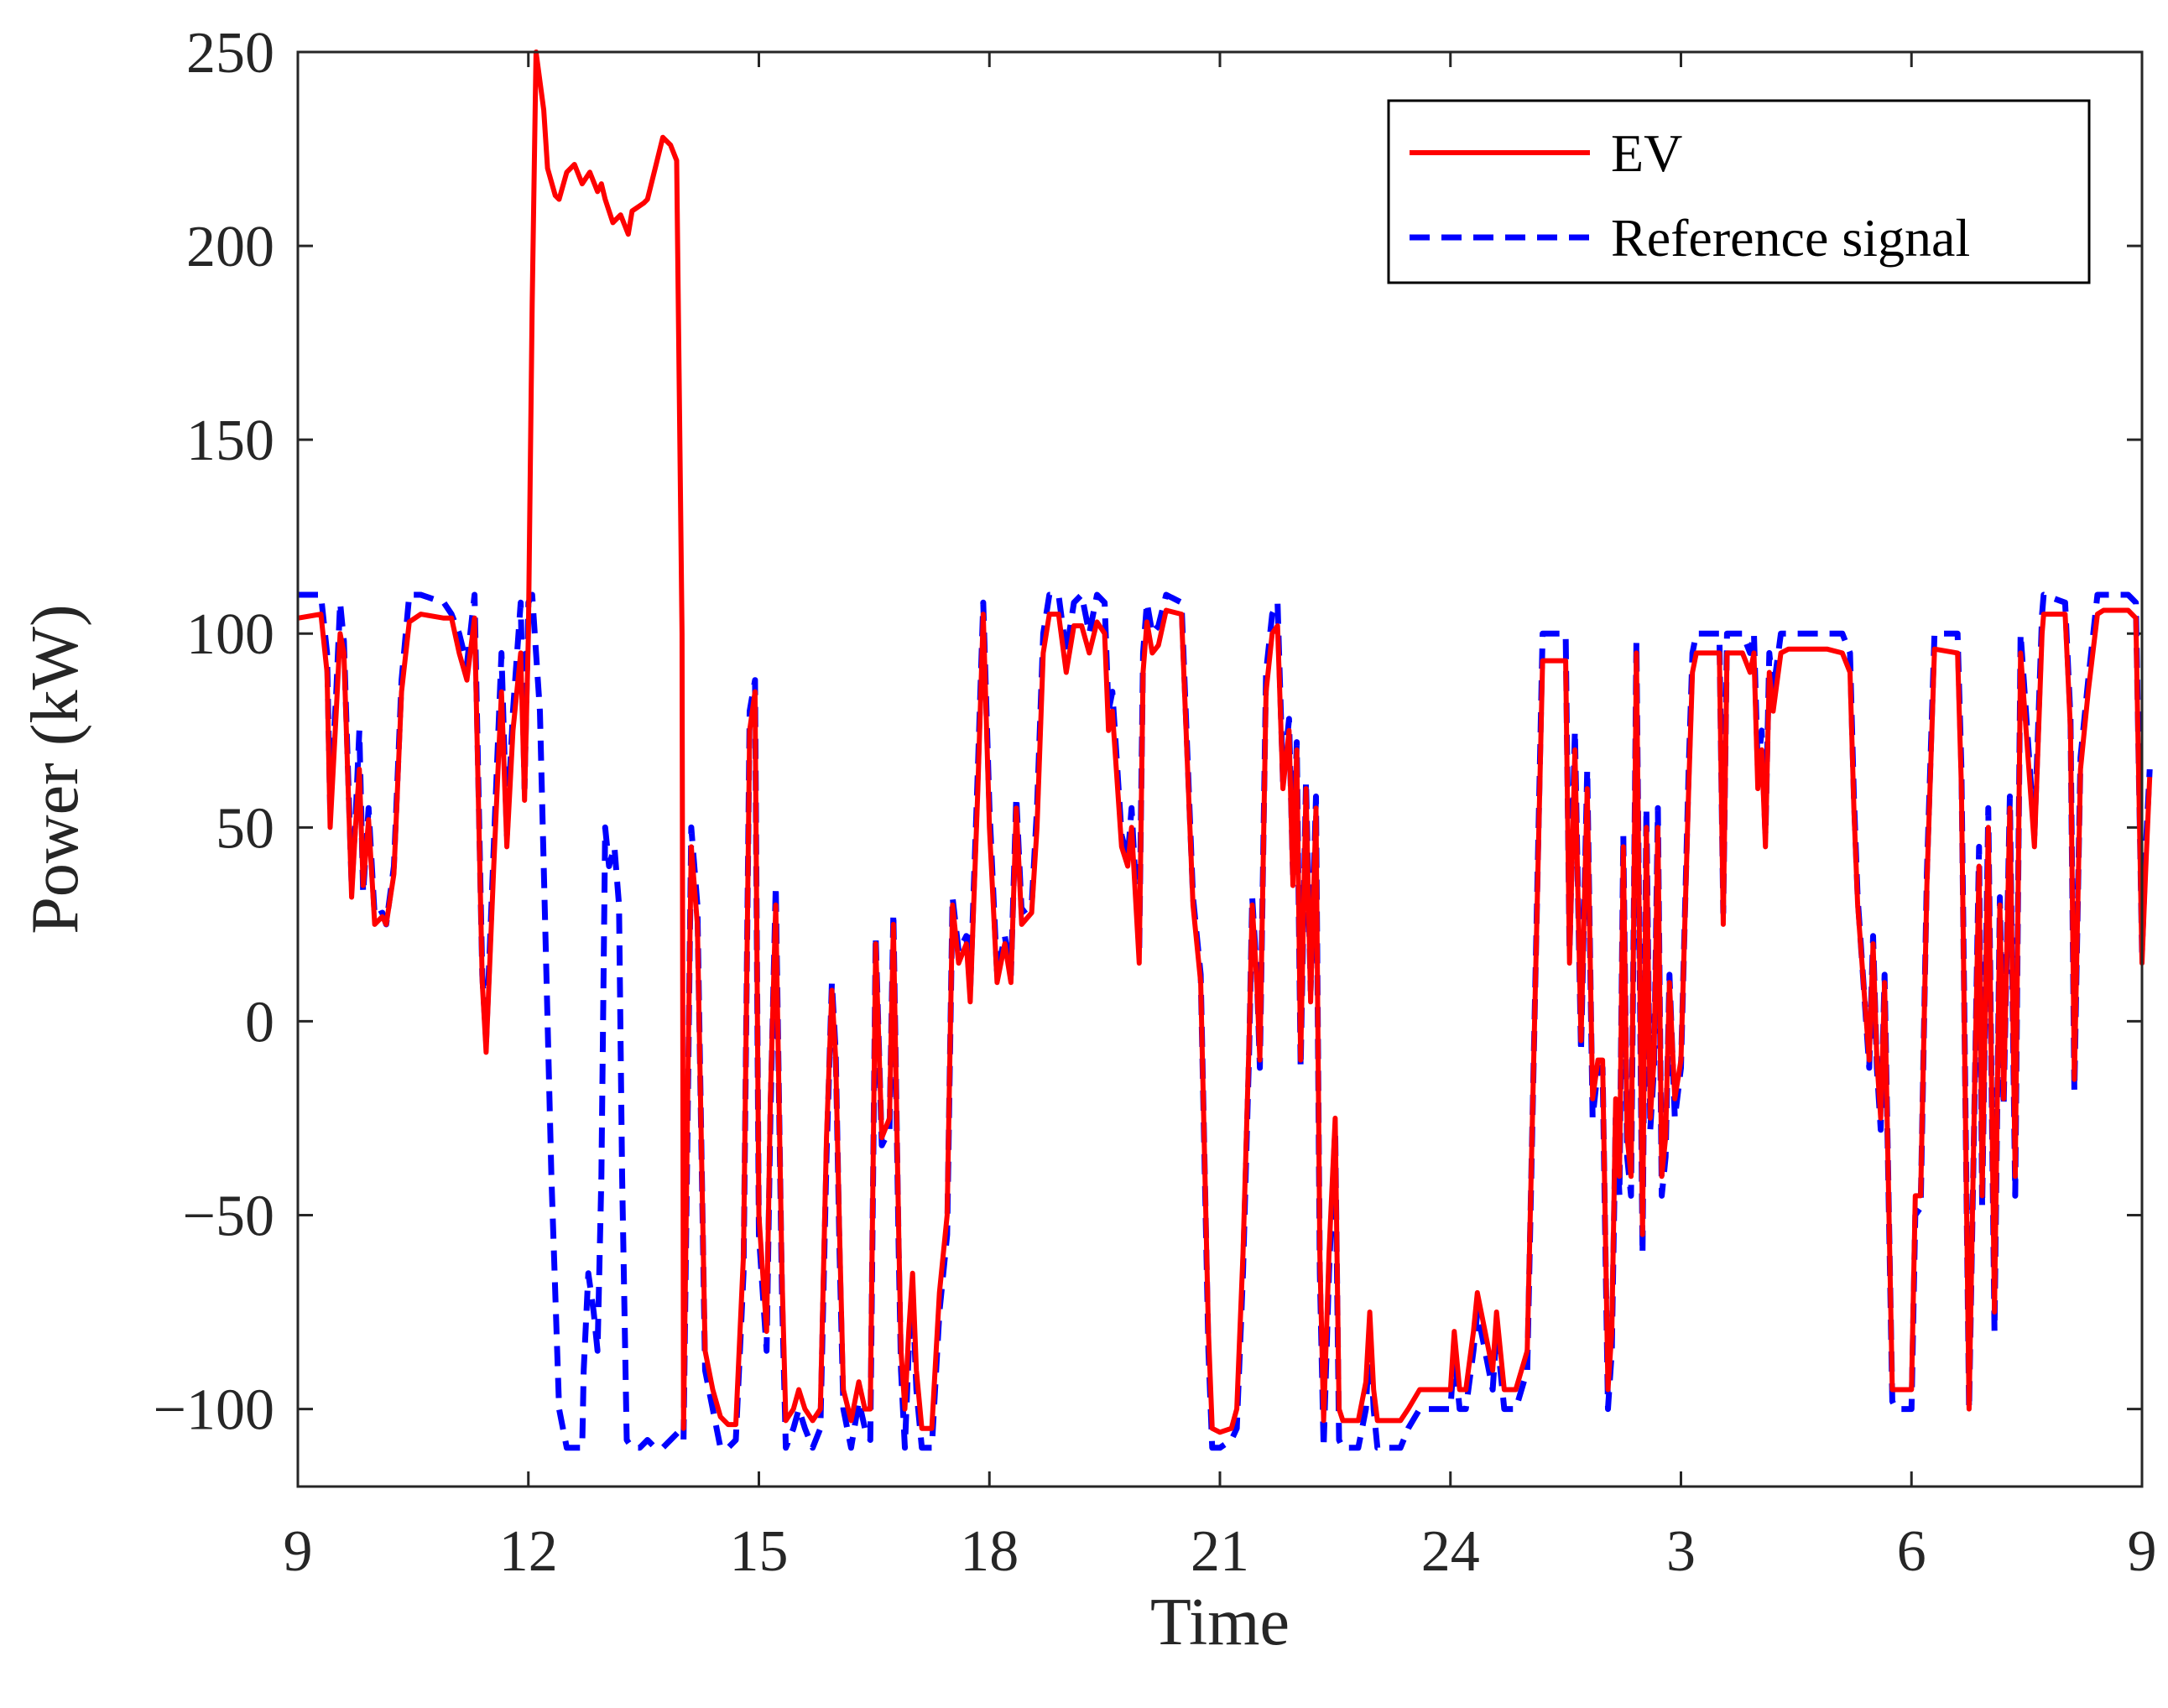  What do you see at coordinates (1220, 1551) in the screenshot?
I see `x-tick-label: 21` at bounding box center [1220, 1551].